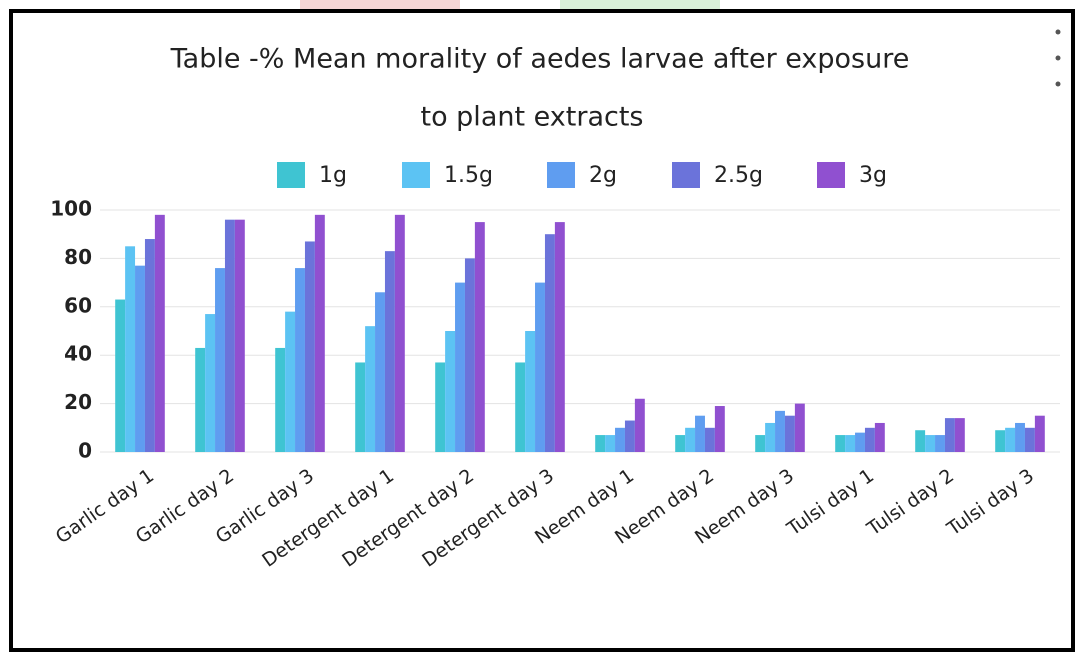 This screenshot has height=658, width=1080. What do you see at coordinates (71, 209) in the screenshot?
I see `y-tick-label: 100` at bounding box center [71, 209].